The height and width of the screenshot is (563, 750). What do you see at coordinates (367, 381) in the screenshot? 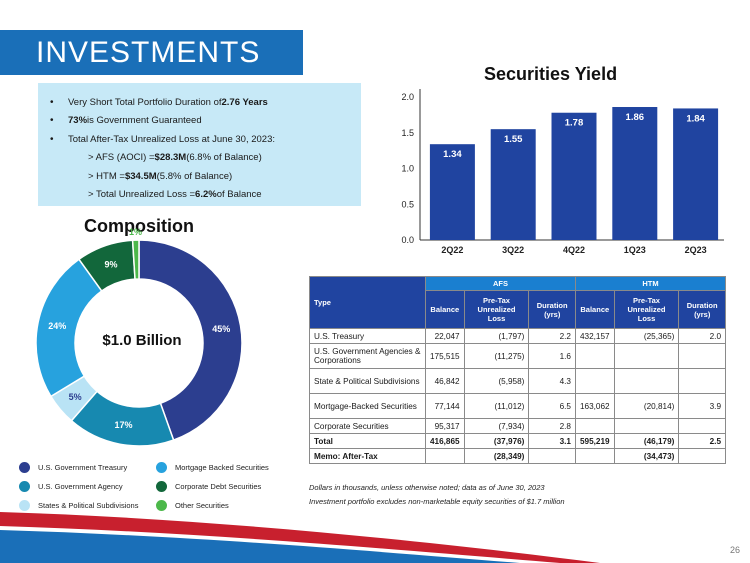
I see `row-type-cell: State & Political Subdivisions` at bounding box center [367, 381].